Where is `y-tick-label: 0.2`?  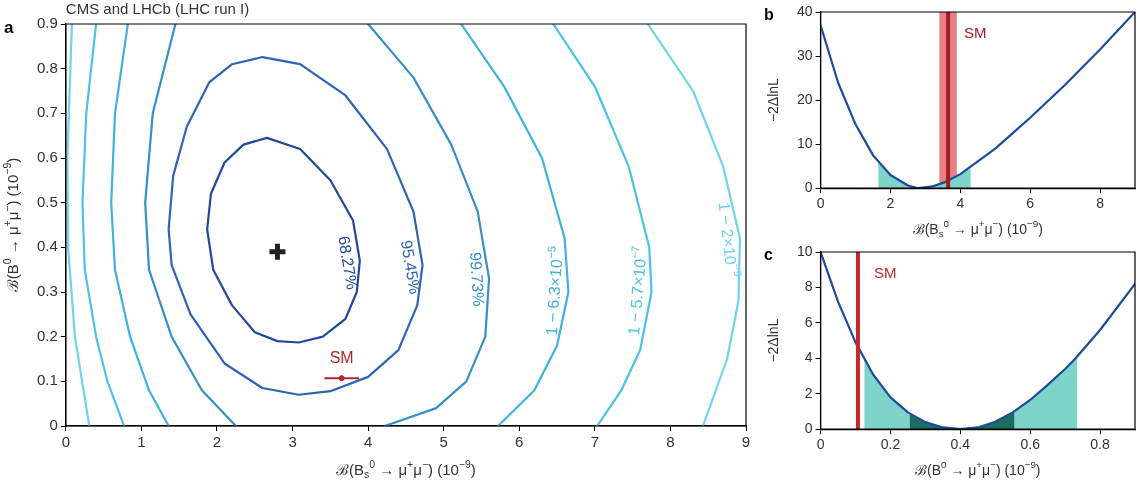 y-tick-label: 0.2 is located at coordinates (47, 335).